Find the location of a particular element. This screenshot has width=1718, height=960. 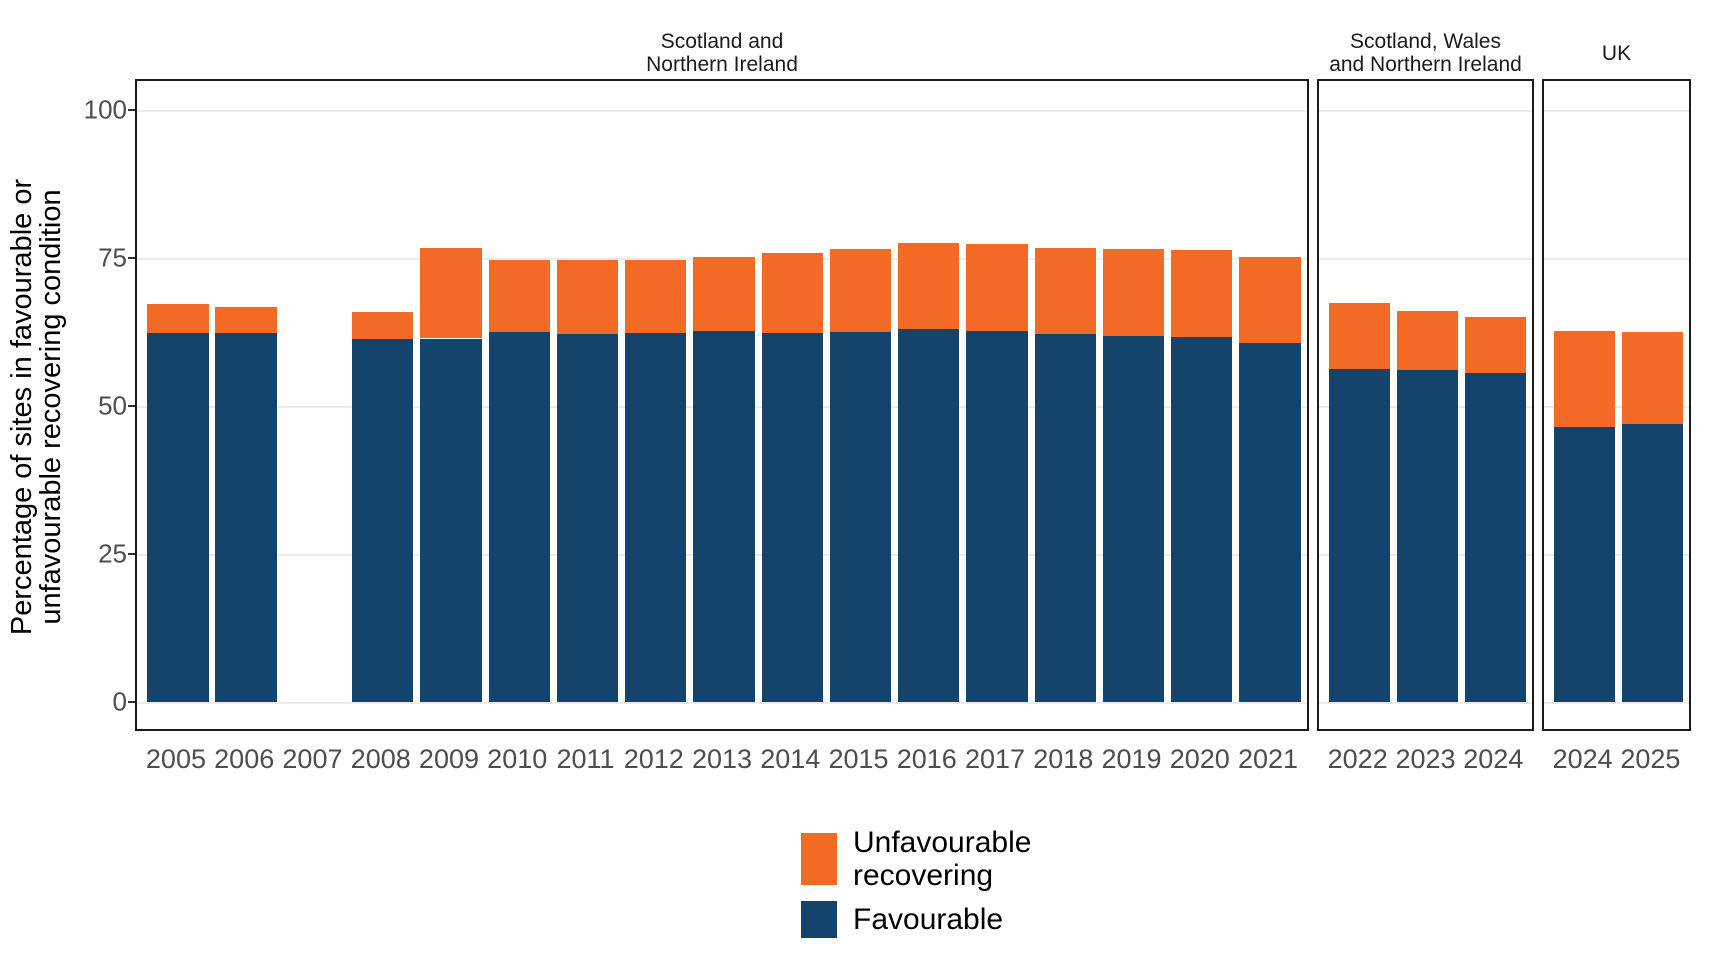

legend-item-unfavourable-recovering: Unfavourable recovering is located at coordinates (916, 859).